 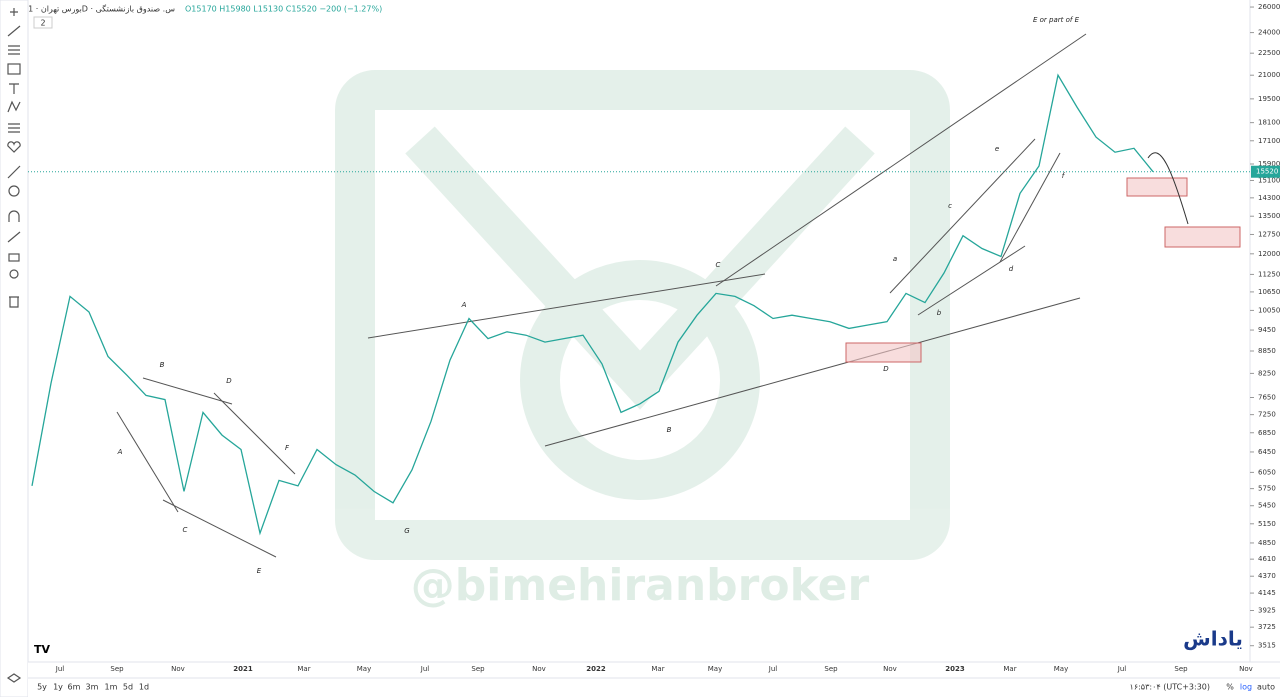 What do you see at coordinates (1064, 176) in the screenshot?
I see `wave-label: f` at bounding box center [1064, 176].